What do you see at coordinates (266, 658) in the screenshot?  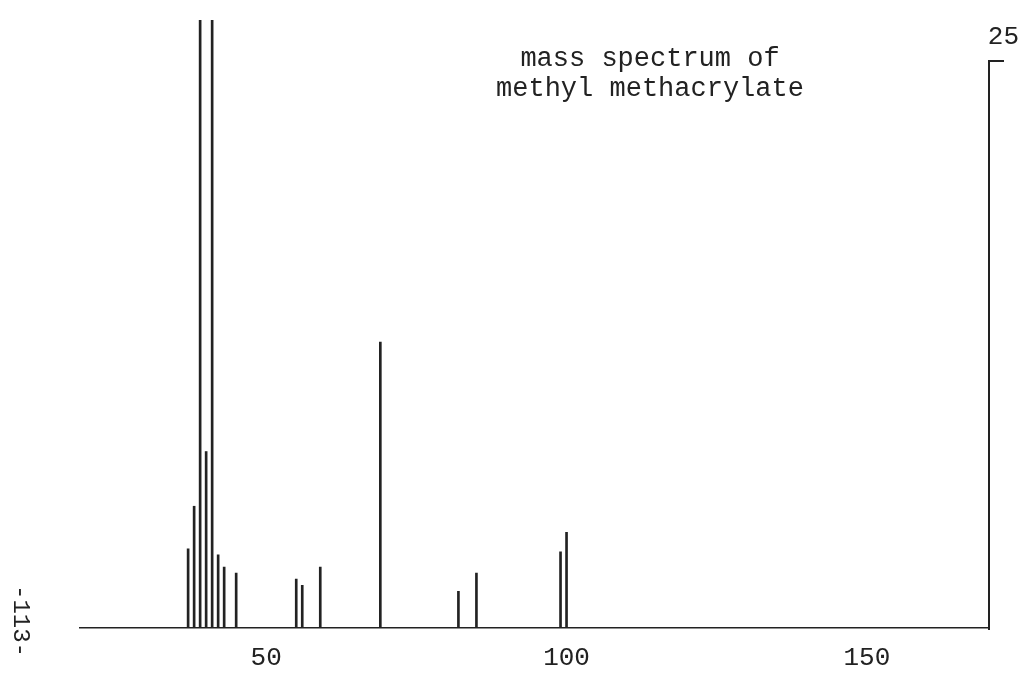 I see `x-tick-label: 50` at bounding box center [266, 658].